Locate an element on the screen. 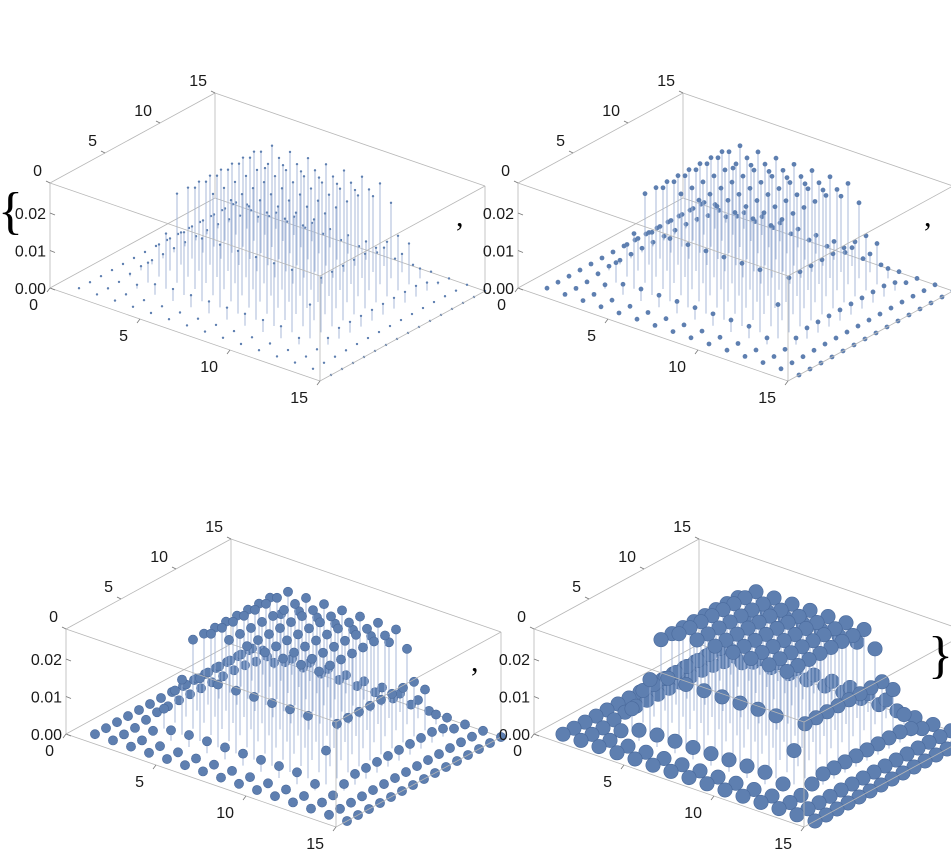 Image resolution: width=951 pixels, height=867 pixels. close-brace: } is located at coordinates (939, 655).